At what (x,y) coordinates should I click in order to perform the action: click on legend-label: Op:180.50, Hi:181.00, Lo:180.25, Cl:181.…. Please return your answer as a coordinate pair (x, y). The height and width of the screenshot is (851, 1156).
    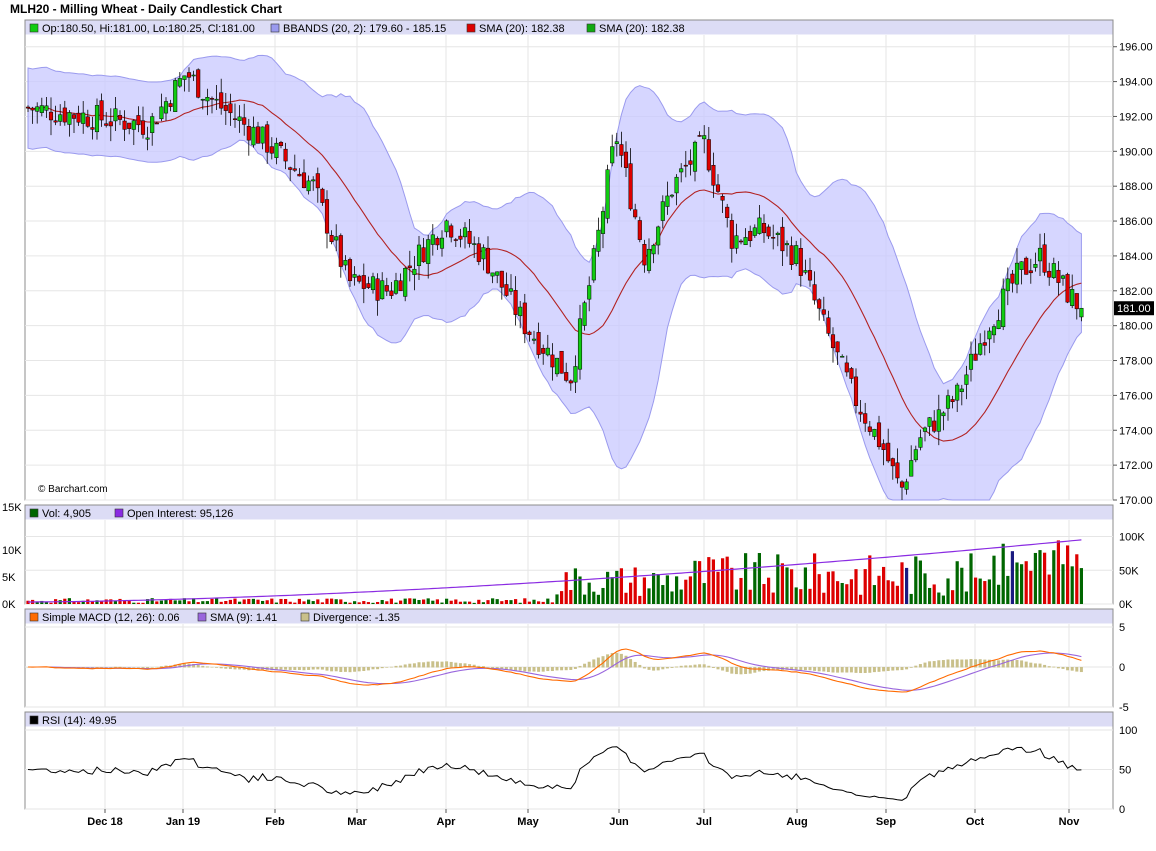
    Looking at the image, I should click on (148, 29).